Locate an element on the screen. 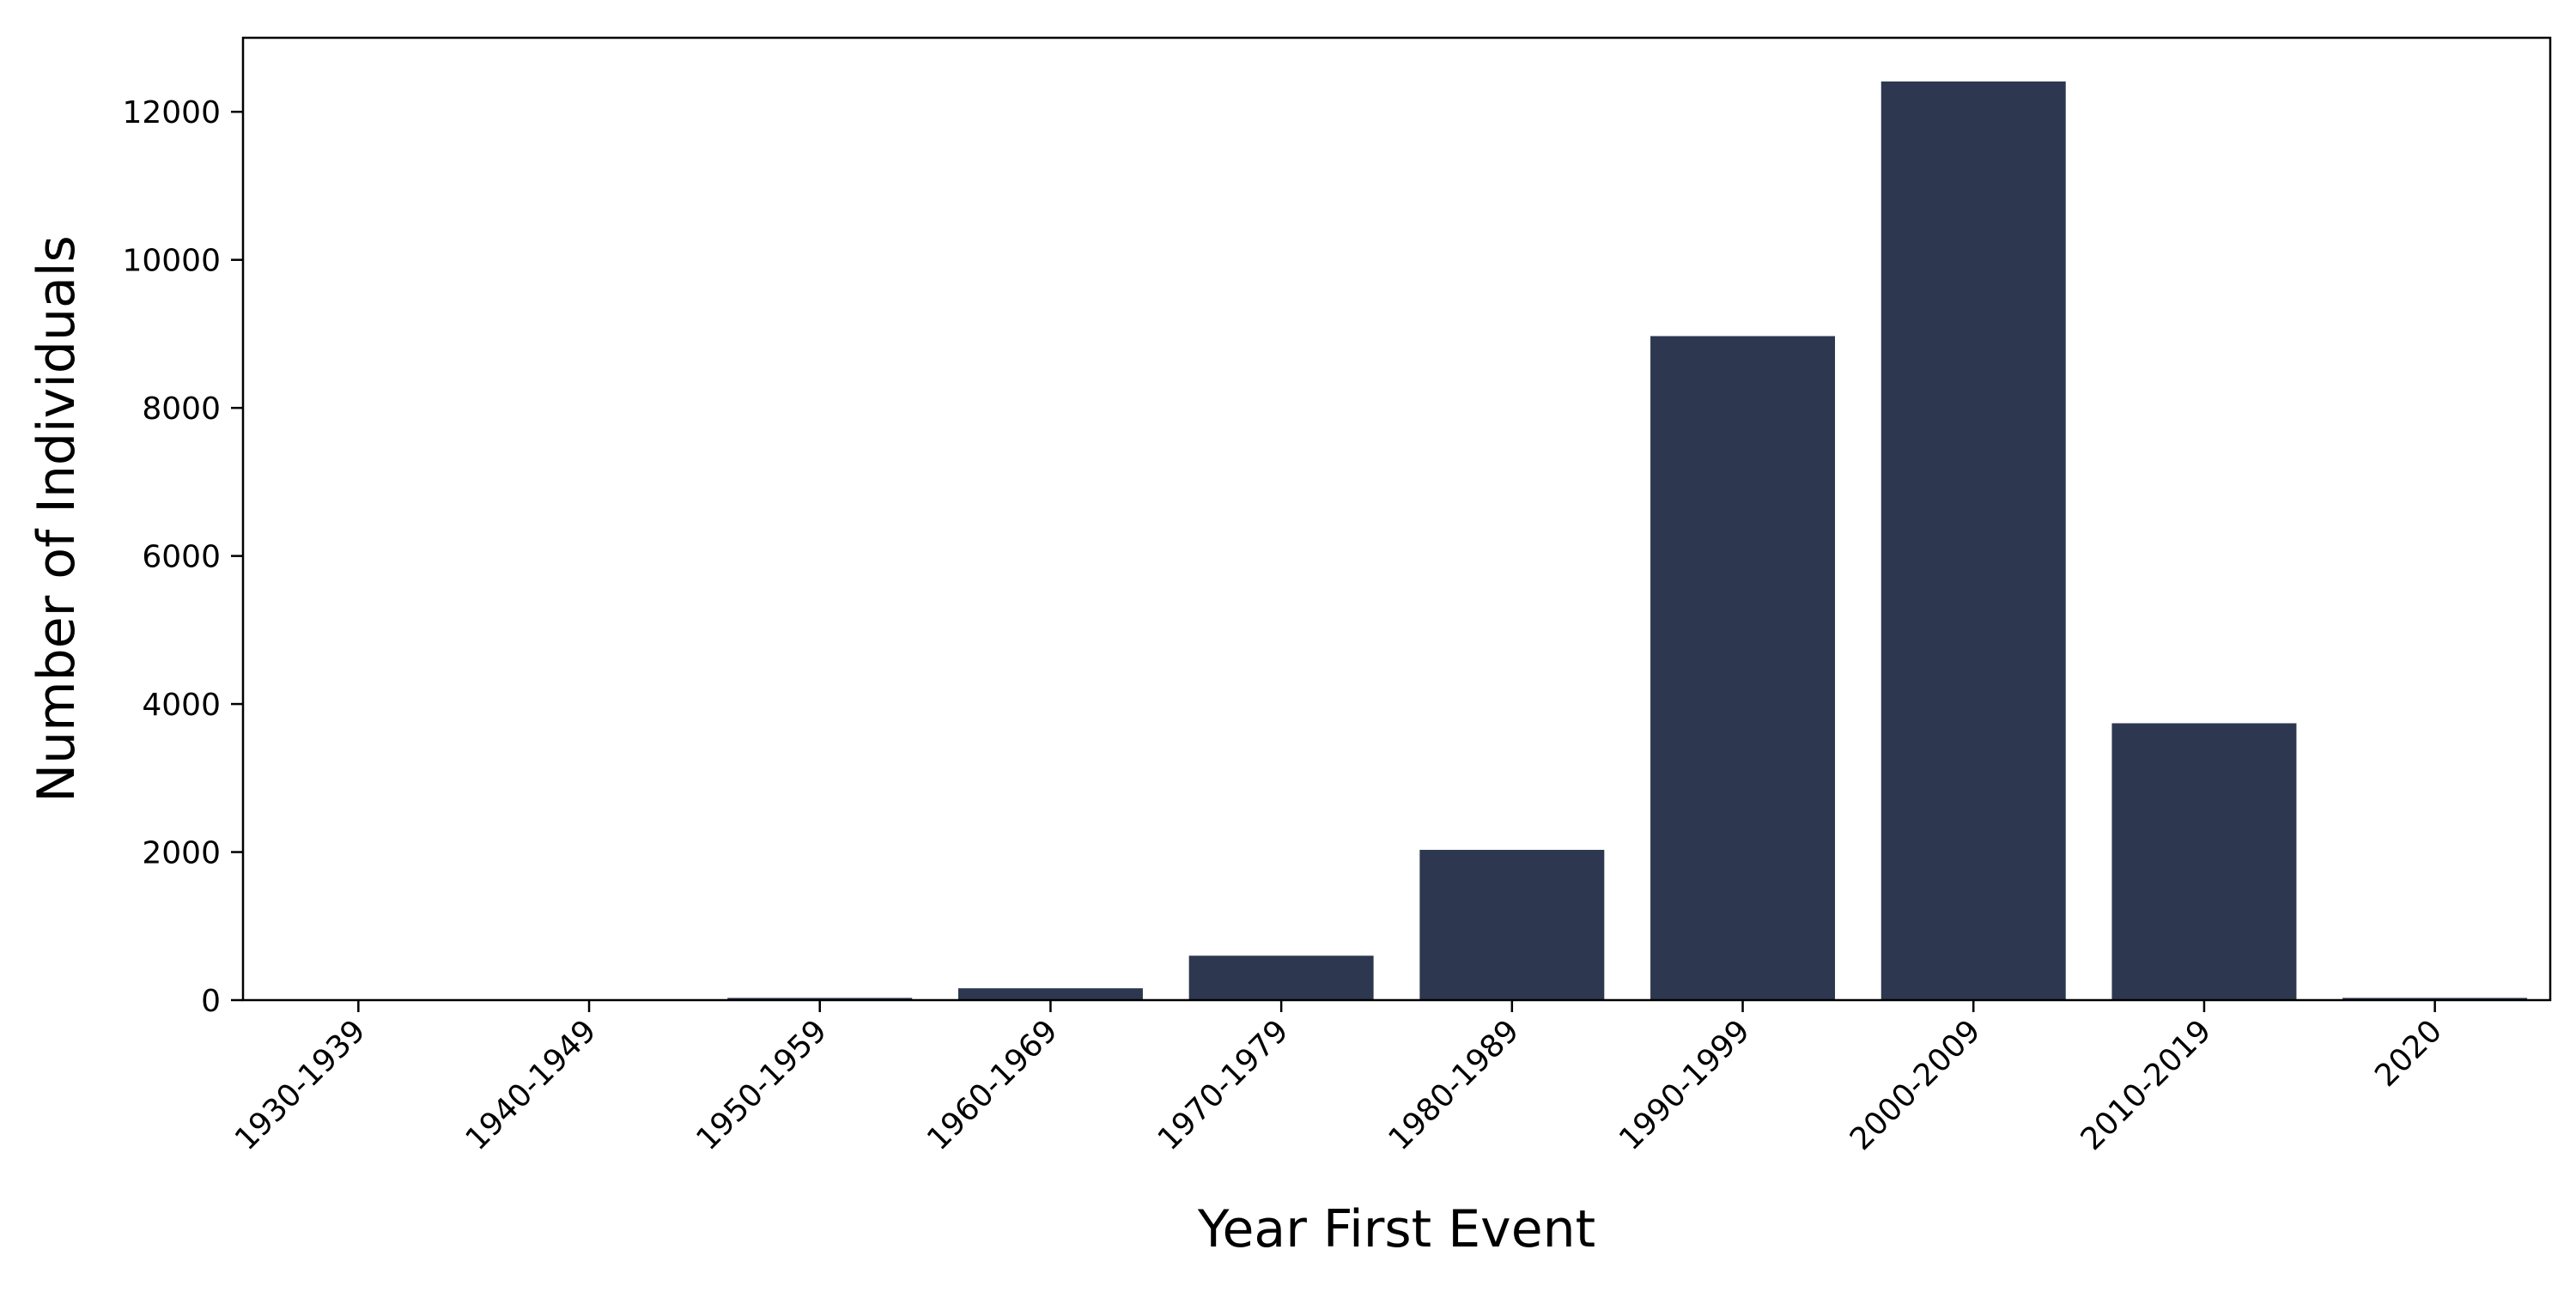 The image size is (2576, 1292). x-tick-label: 2010-2019 is located at coordinates (2147, 1085).